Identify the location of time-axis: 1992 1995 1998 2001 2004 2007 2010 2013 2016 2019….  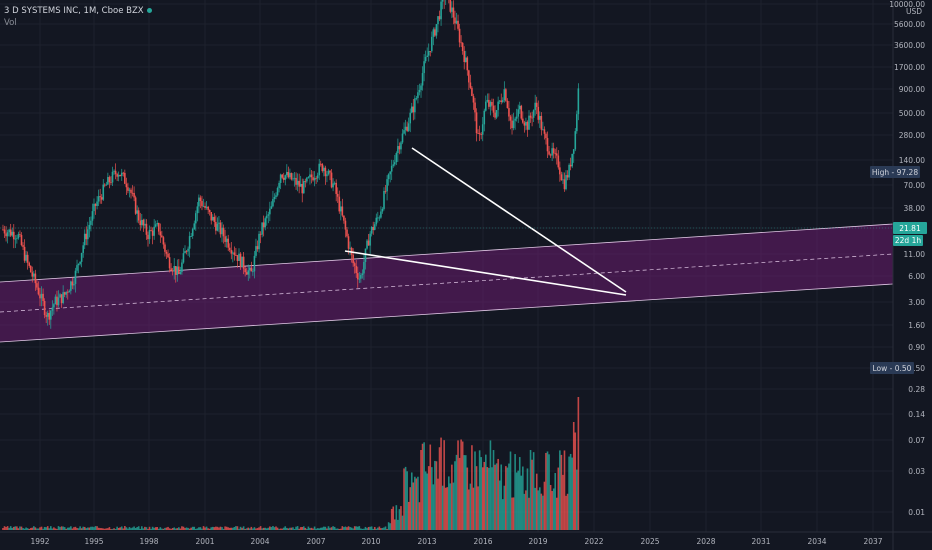
(466, 538).